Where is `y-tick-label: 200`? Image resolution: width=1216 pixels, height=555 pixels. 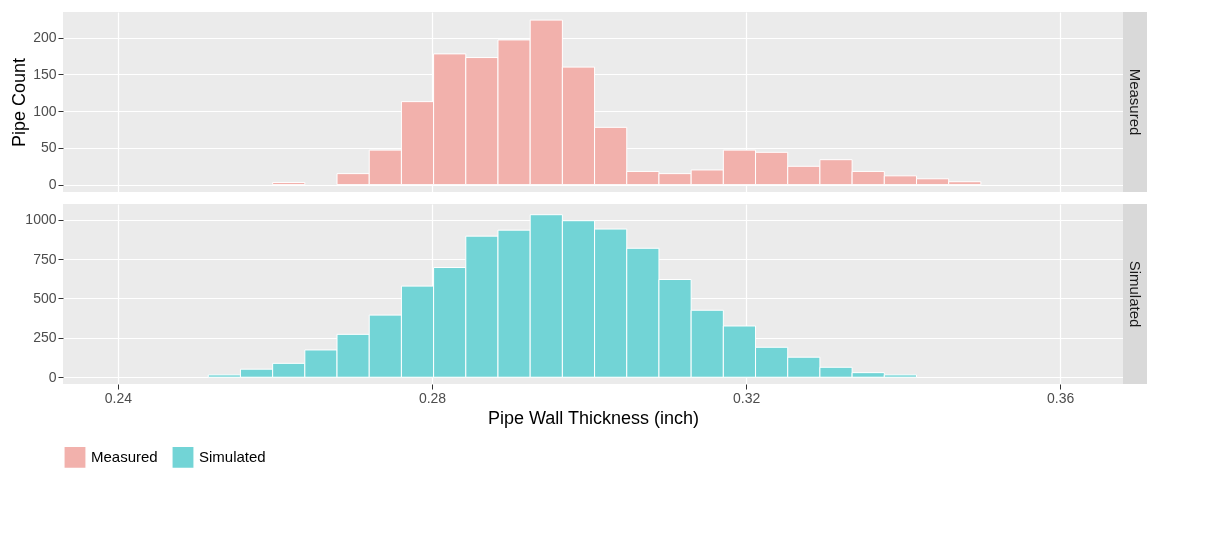 y-tick-label: 200 is located at coordinates (45, 37).